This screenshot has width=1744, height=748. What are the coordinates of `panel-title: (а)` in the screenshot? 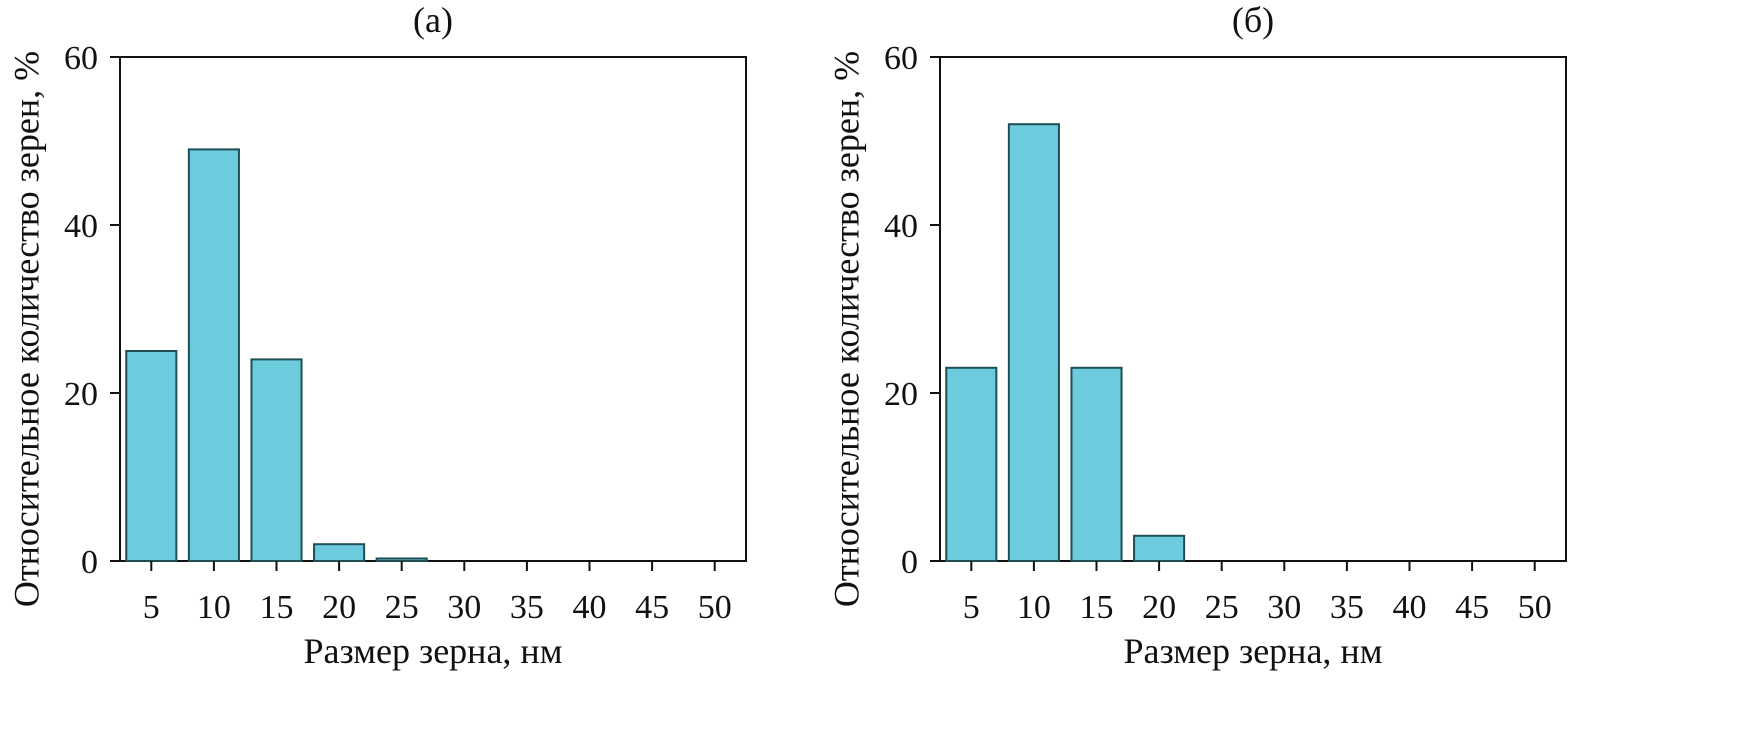 It's located at (433, 20).